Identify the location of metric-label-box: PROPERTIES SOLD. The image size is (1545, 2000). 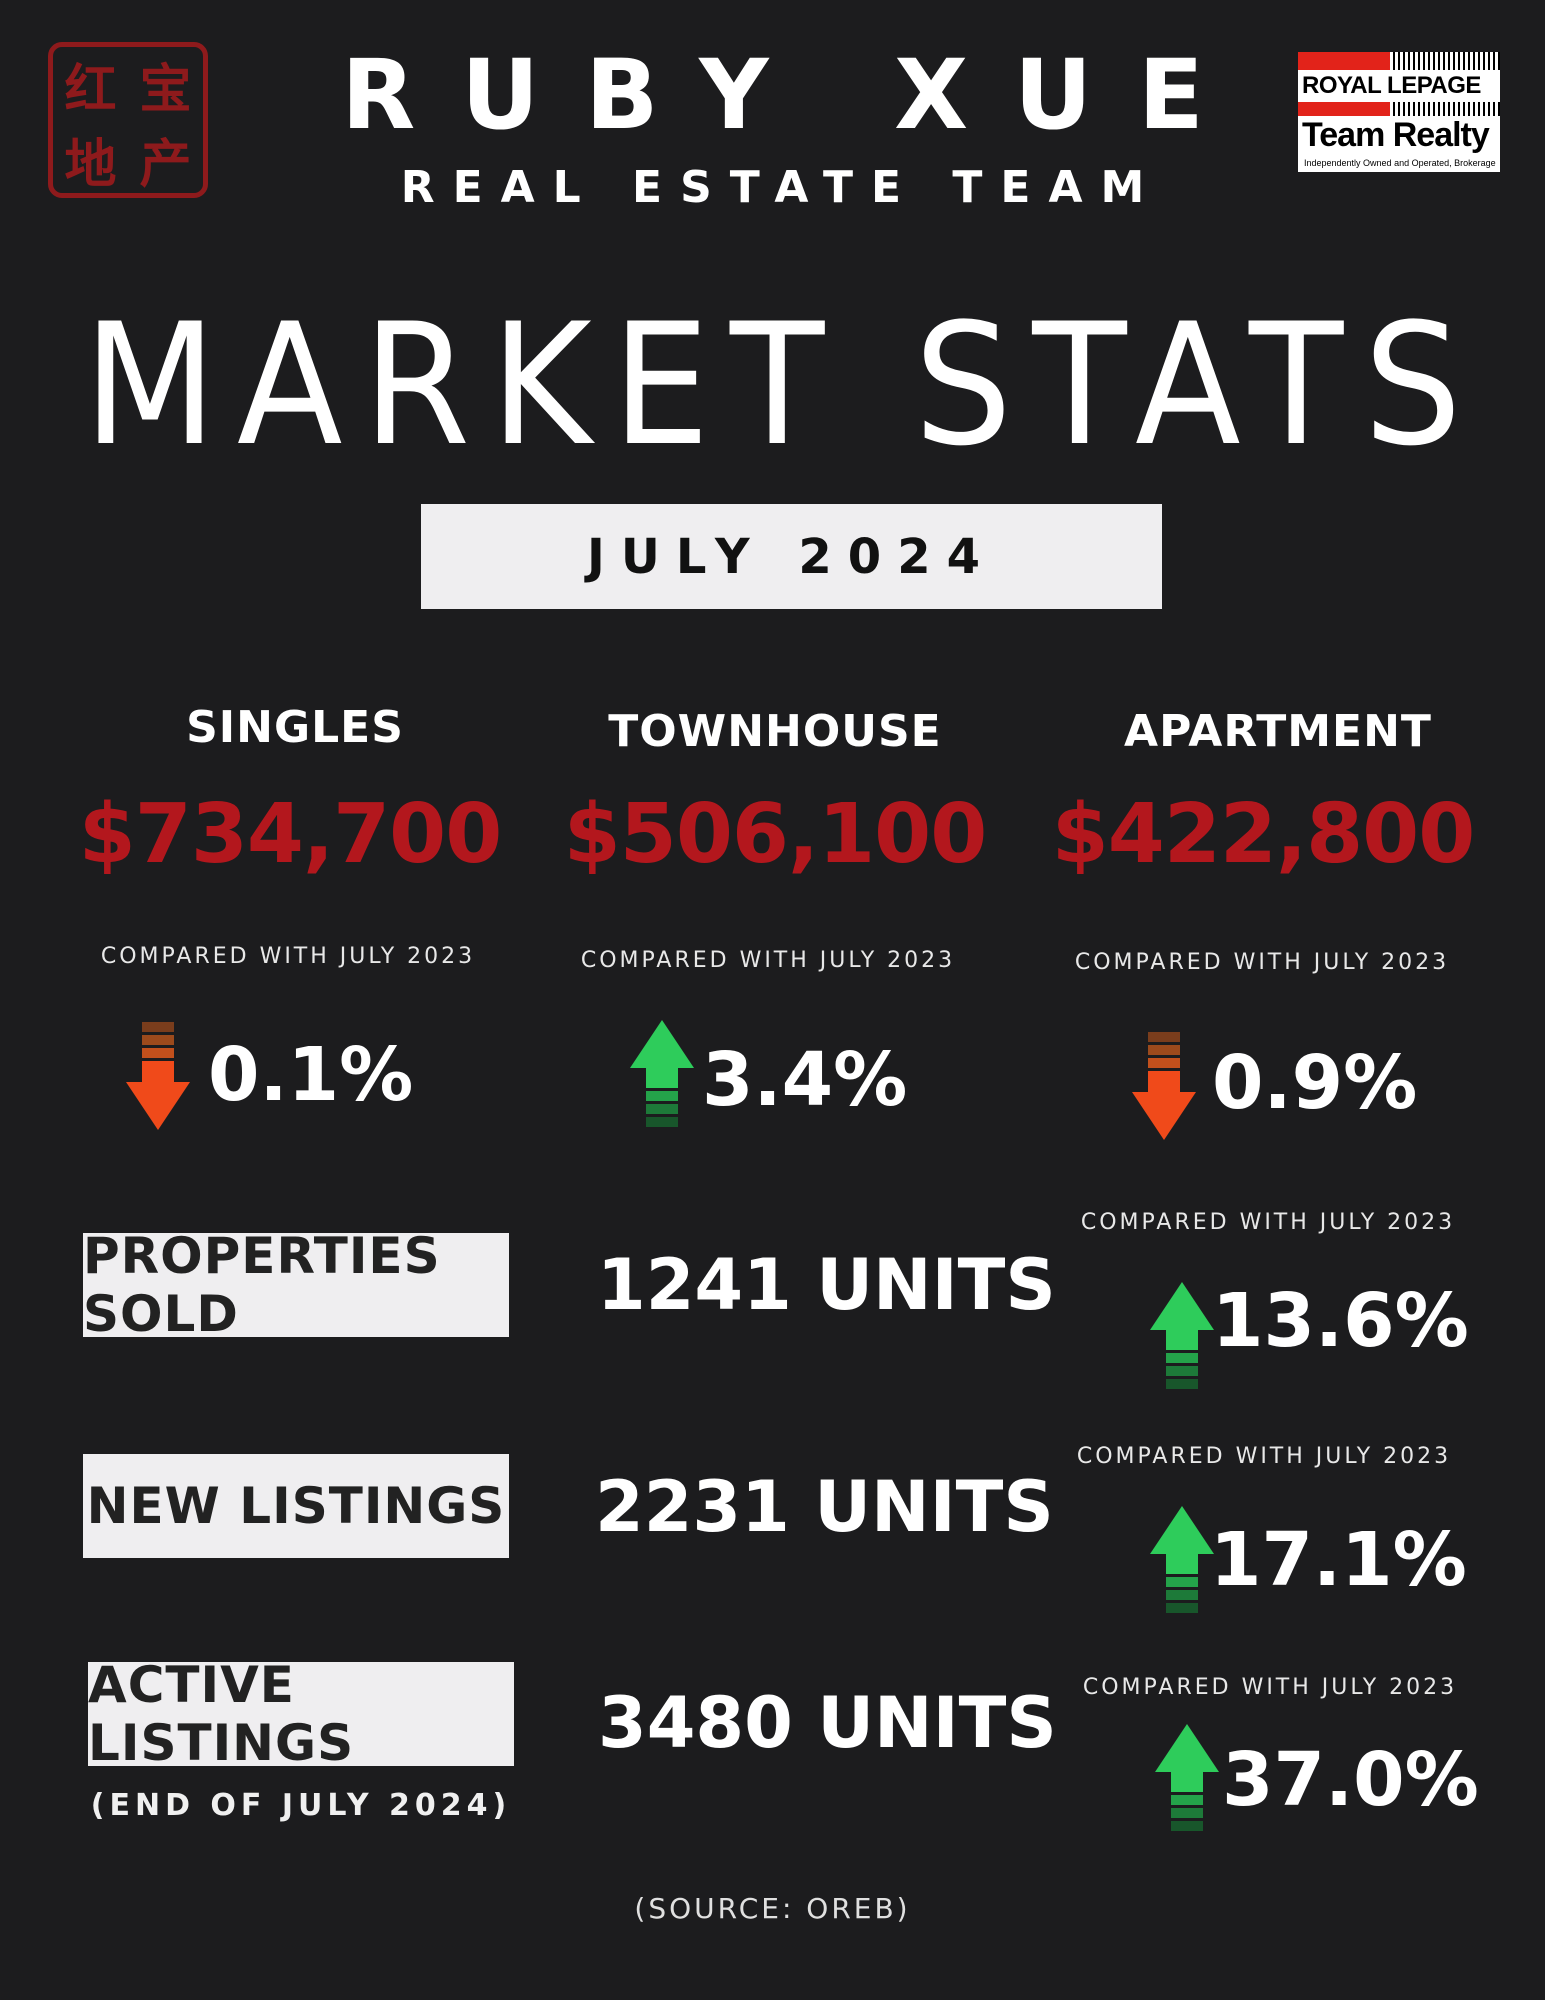
(296, 1285).